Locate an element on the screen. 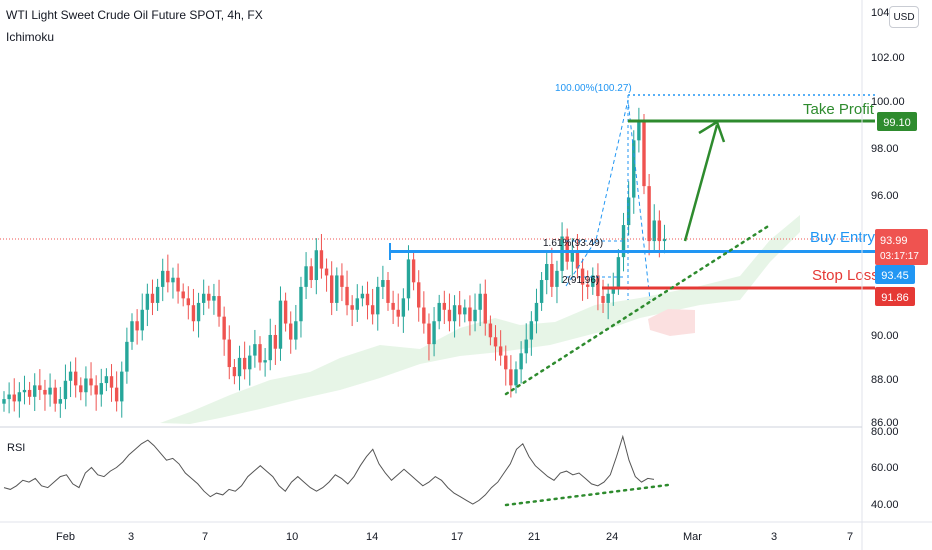 The image size is (932, 550). support-trendline is located at coordinates (638, 309).